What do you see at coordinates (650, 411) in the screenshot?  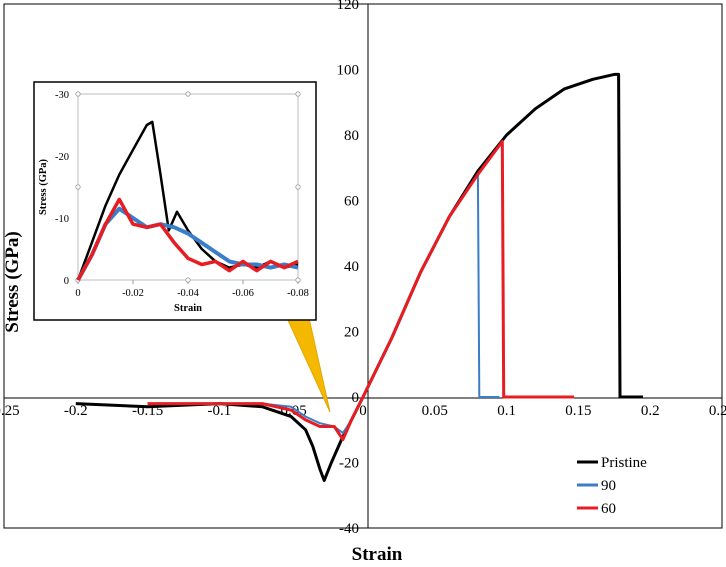 I see `x-tick-label-9: 0.2` at bounding box center [650, 411].